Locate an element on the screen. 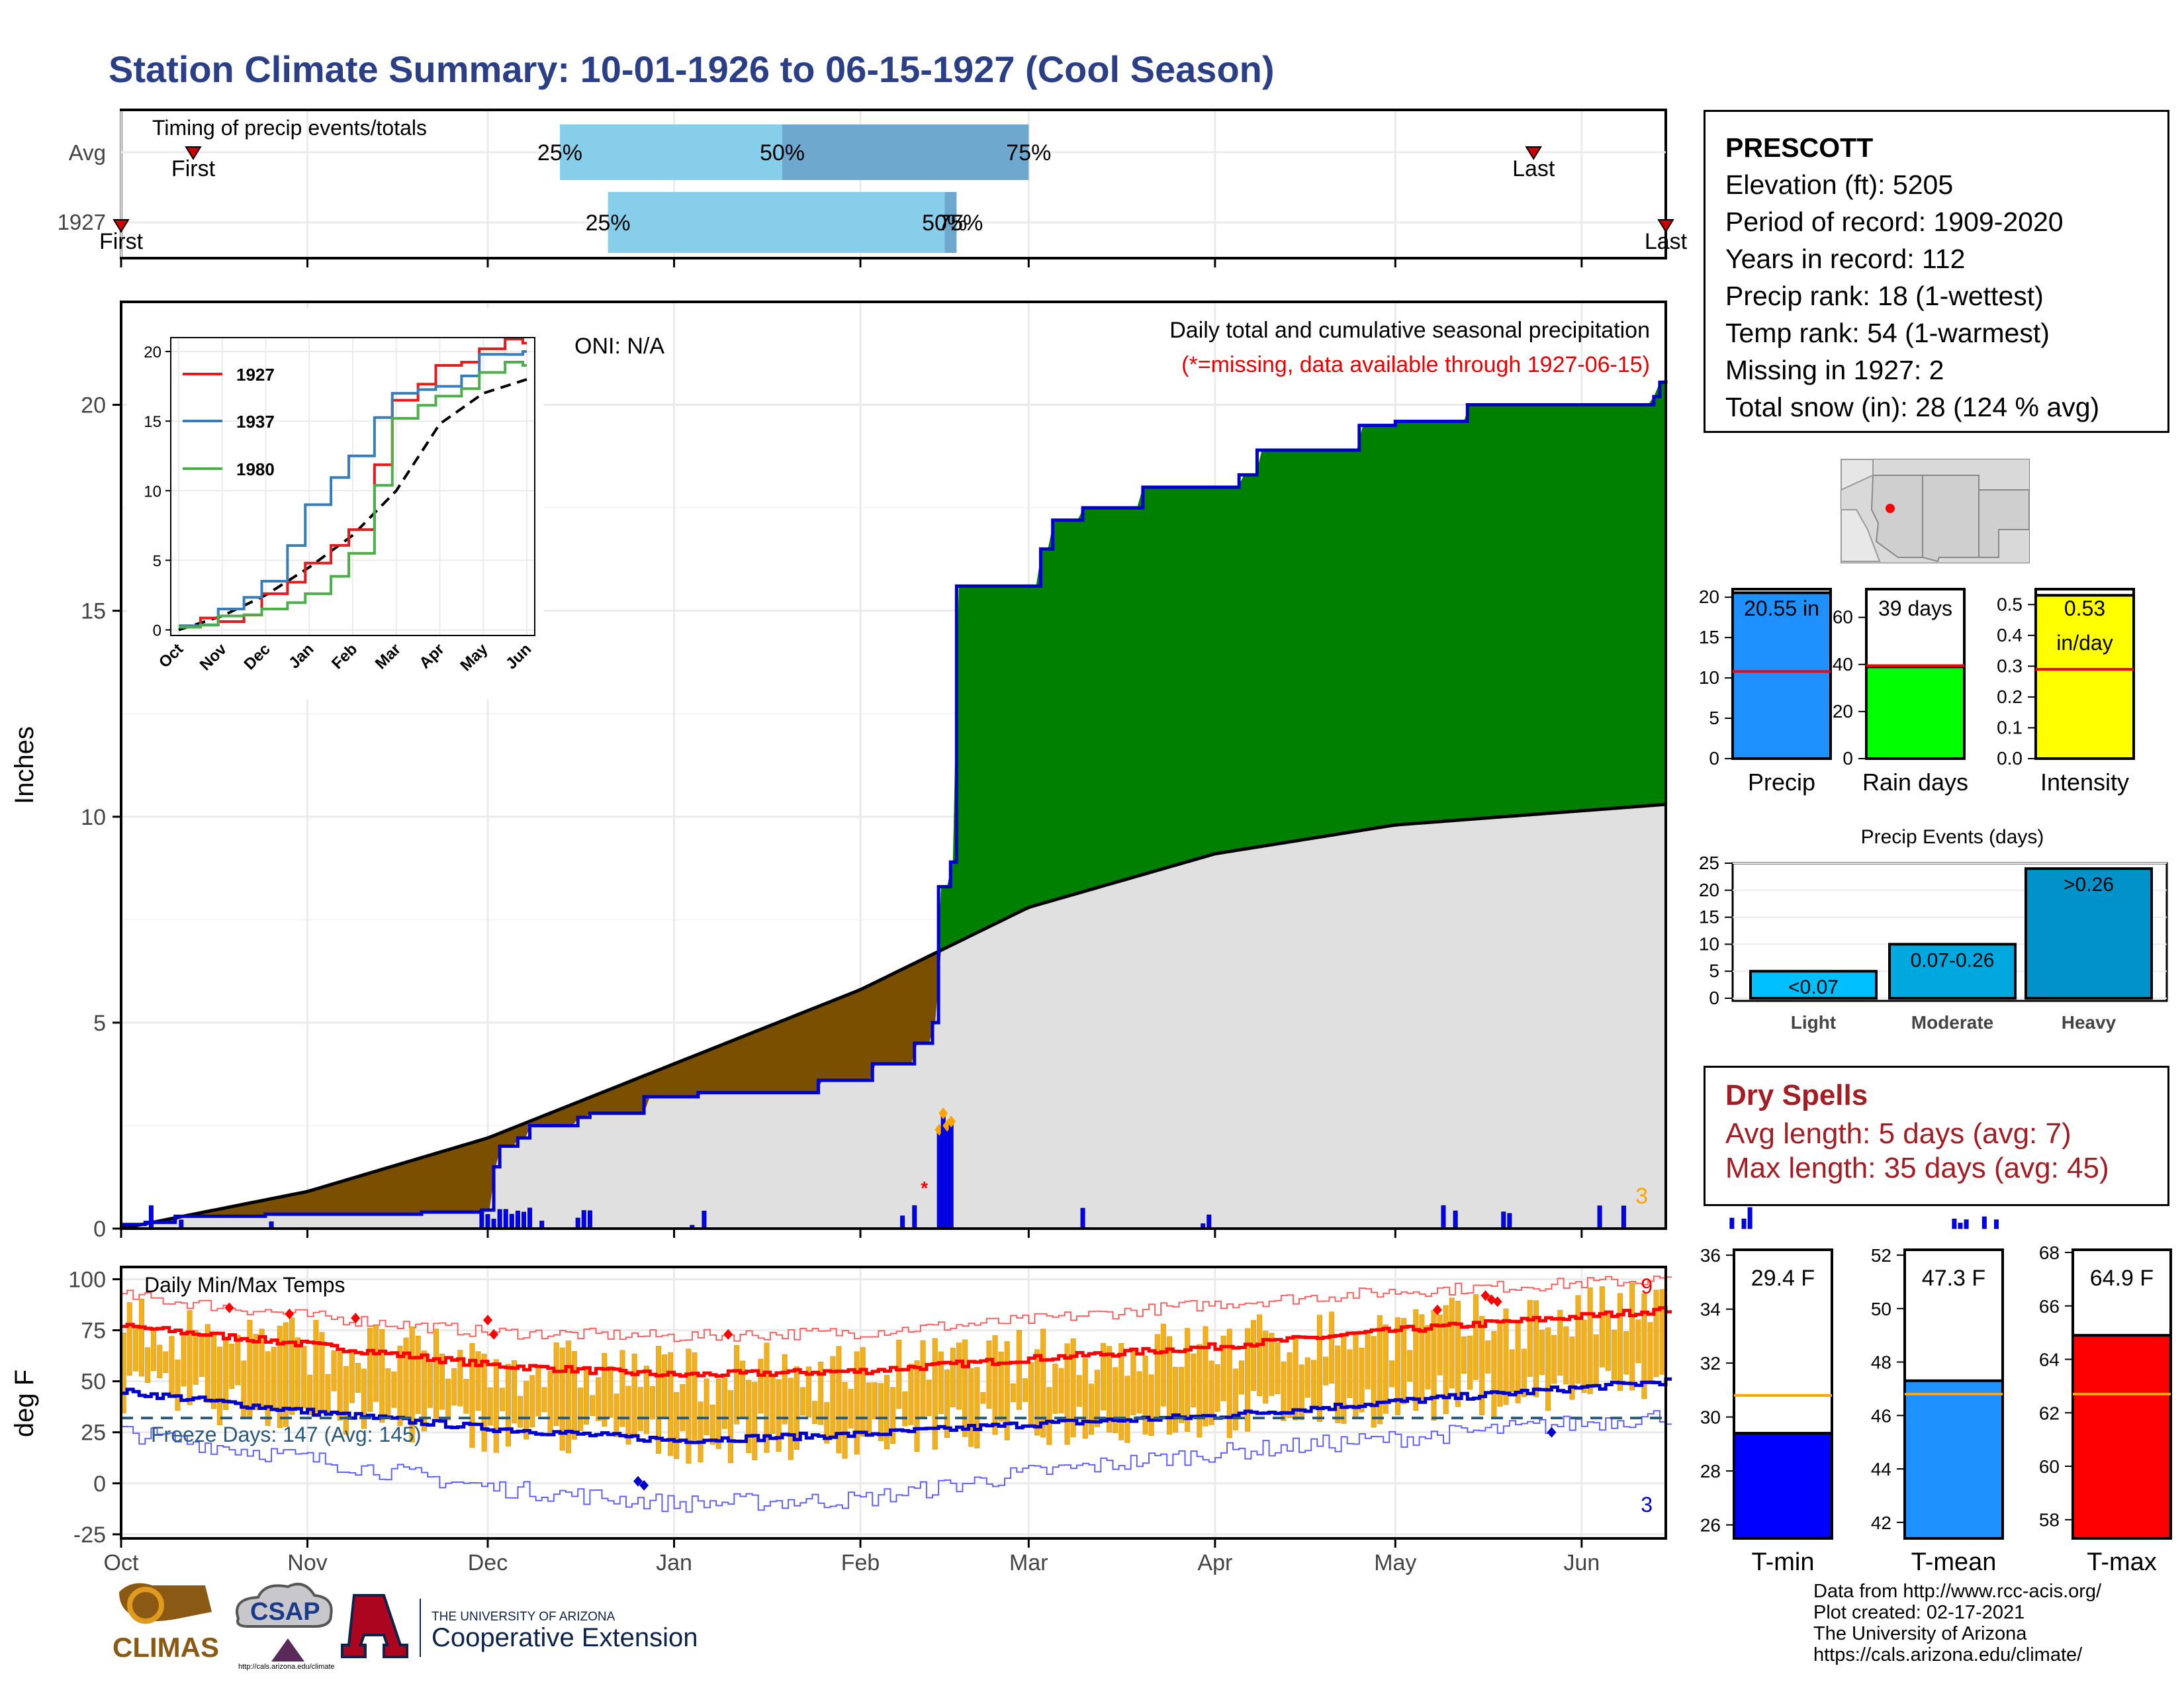 The height and width of the screenshot is (1688, 2184). events-category-label: Moderate is located at coordinates (1952, 1022).